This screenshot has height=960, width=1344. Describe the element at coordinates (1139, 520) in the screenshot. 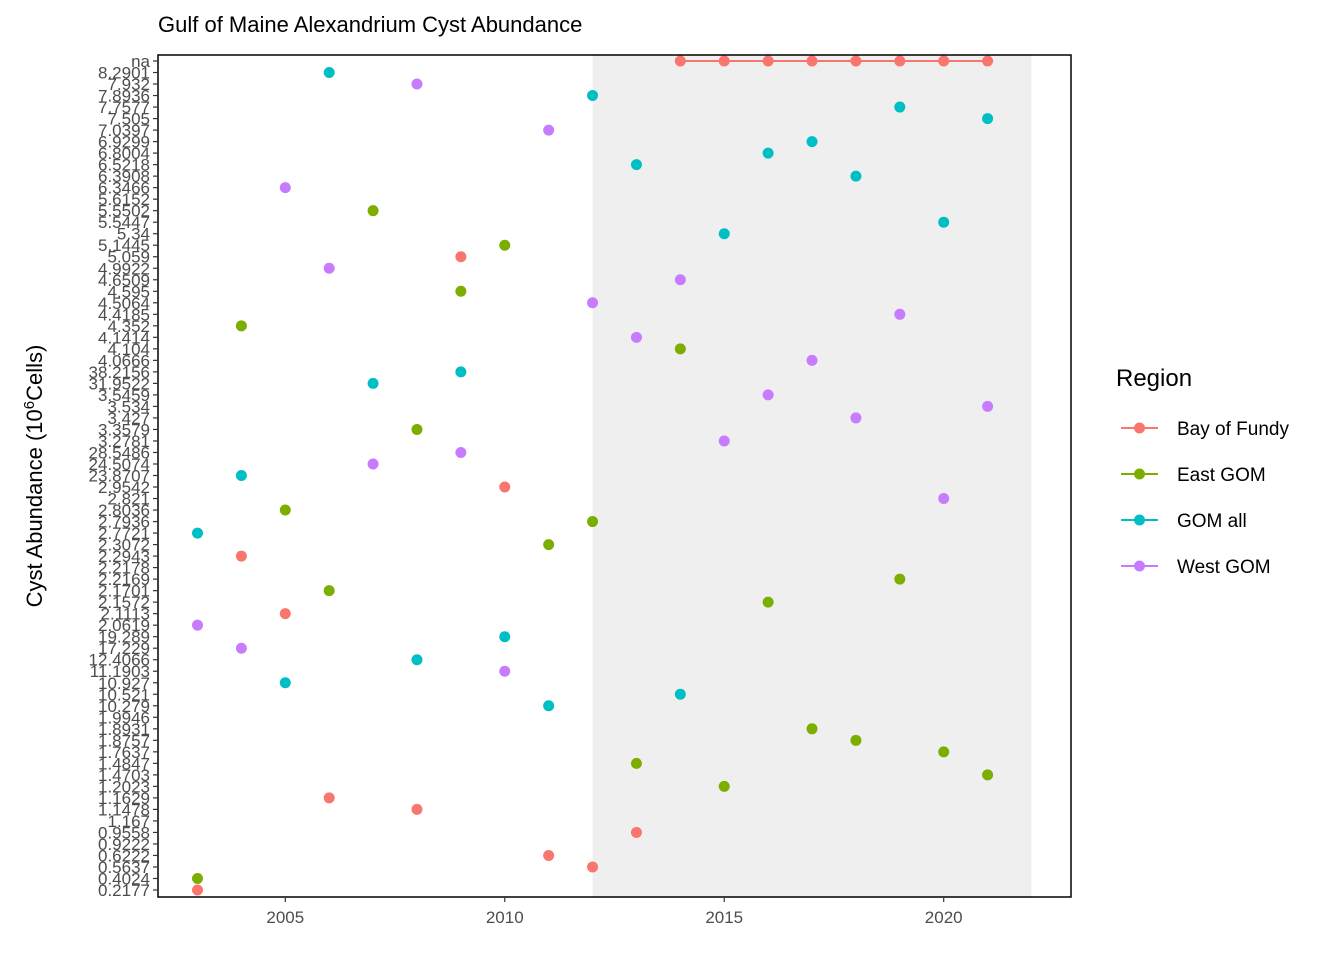

I see `legend-key-point` at that location.